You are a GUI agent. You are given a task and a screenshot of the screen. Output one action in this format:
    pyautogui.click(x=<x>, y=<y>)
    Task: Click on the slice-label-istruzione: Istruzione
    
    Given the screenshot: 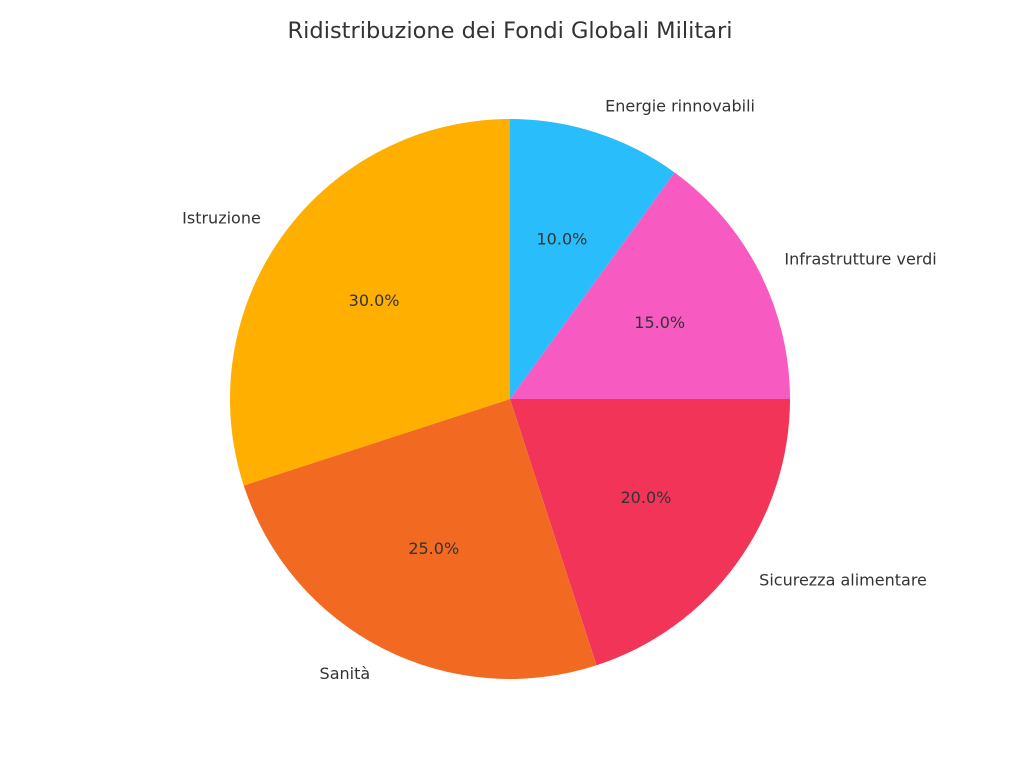 What is the action you would take?
    pyautogui.click(x=221, y=217)
    